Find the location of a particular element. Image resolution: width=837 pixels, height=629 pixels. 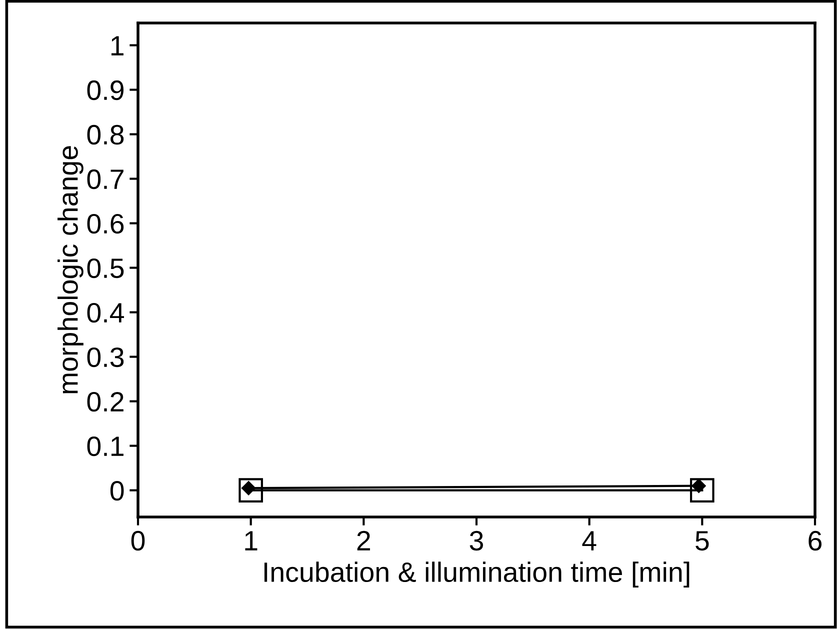

y-tick-label: 1 is located at coordinates (117, 46).